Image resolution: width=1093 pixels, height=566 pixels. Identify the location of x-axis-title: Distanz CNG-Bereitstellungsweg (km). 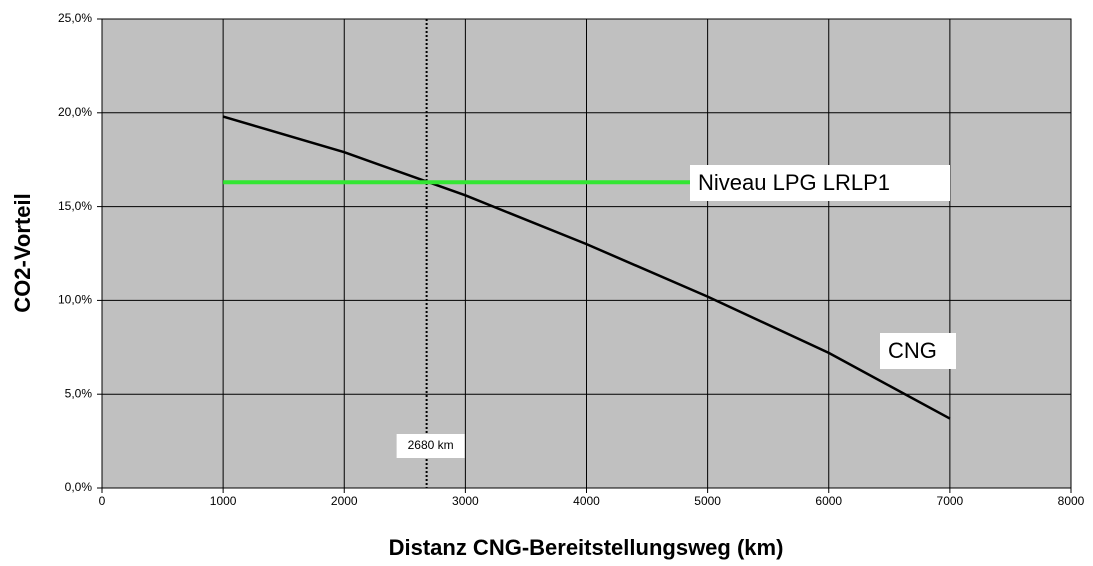
(586, 547).